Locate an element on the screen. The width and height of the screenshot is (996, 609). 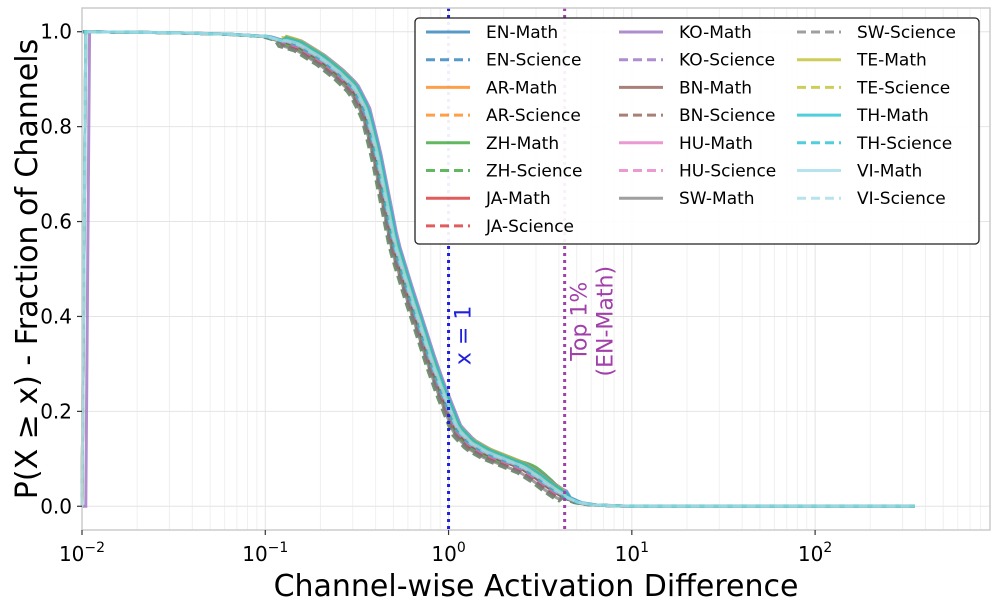
legend-label: BN-Math is located at coordinates (715, 88).